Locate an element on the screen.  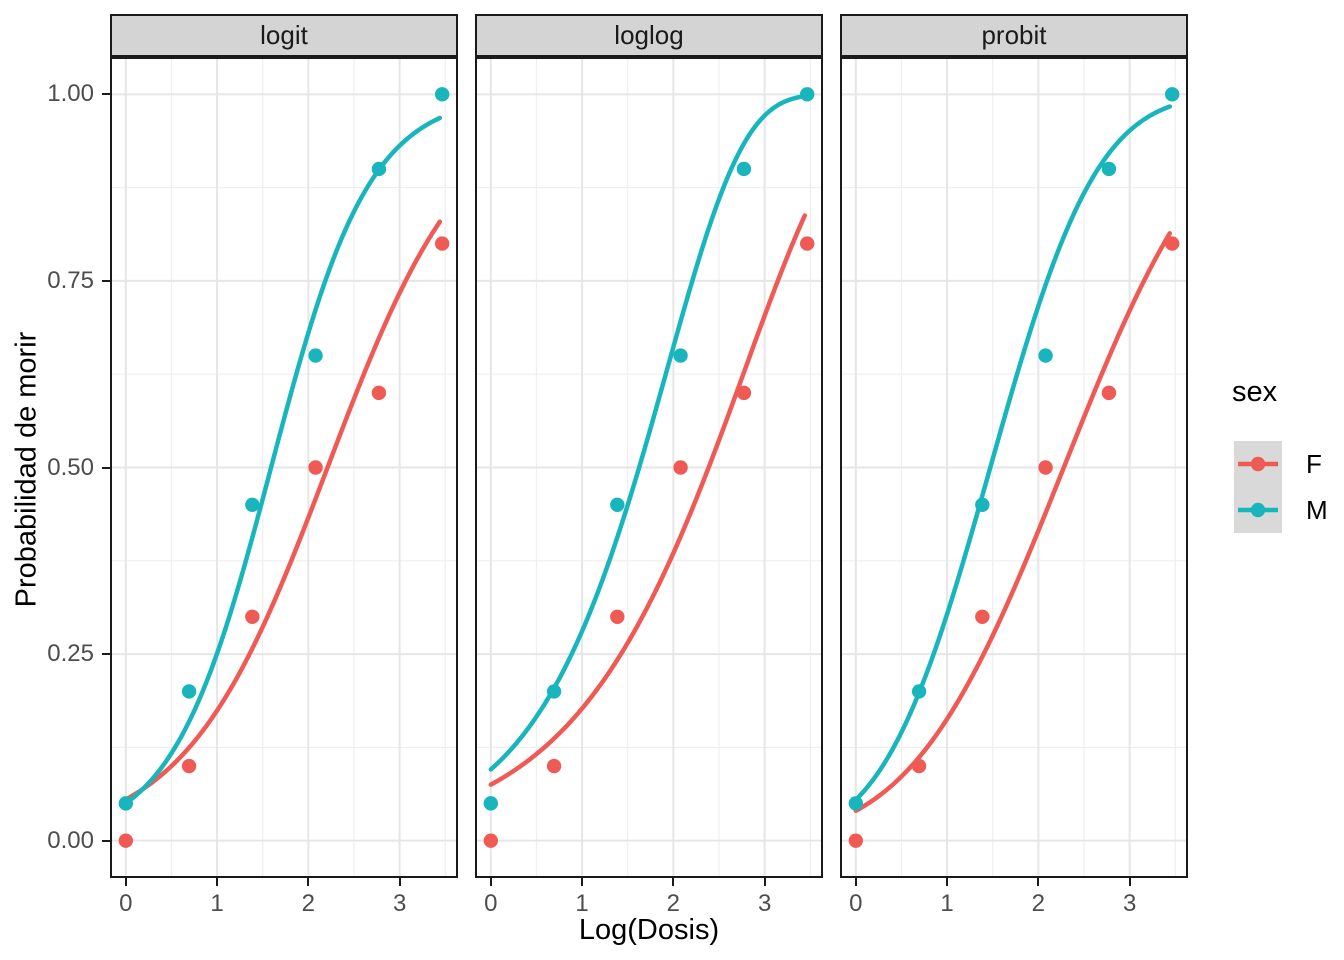
facet-strip-probit: probit is located at coordinates (1014, 35).